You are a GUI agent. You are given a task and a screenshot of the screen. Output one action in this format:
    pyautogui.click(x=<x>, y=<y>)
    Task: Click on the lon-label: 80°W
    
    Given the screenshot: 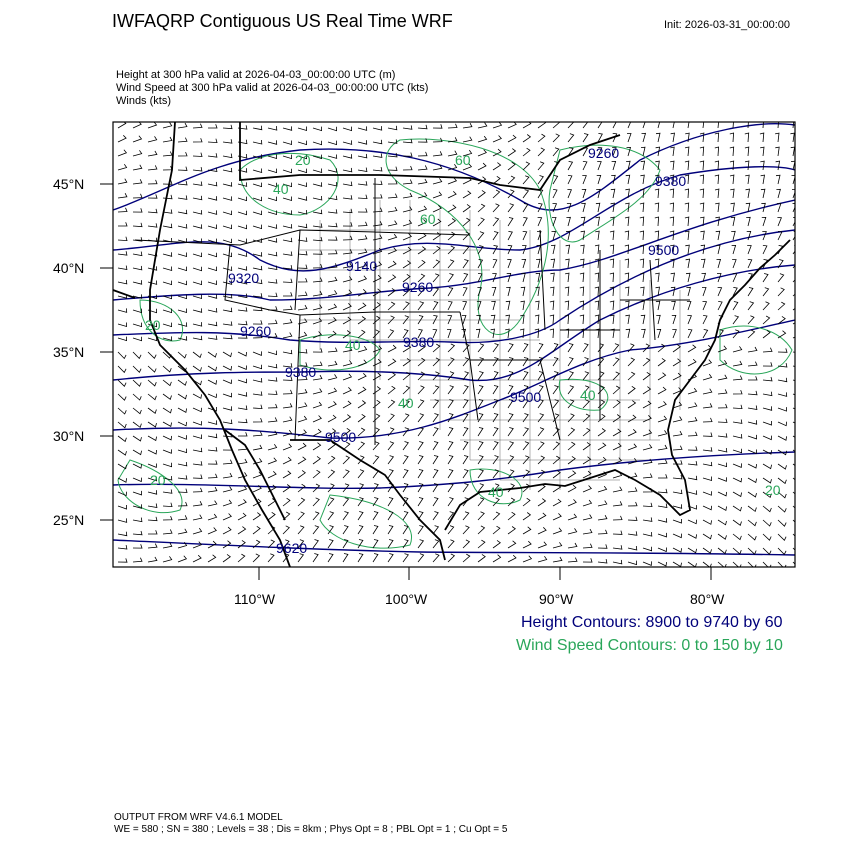 What is the action you would take?
    pyautogui.click(x=707, y=599)
    